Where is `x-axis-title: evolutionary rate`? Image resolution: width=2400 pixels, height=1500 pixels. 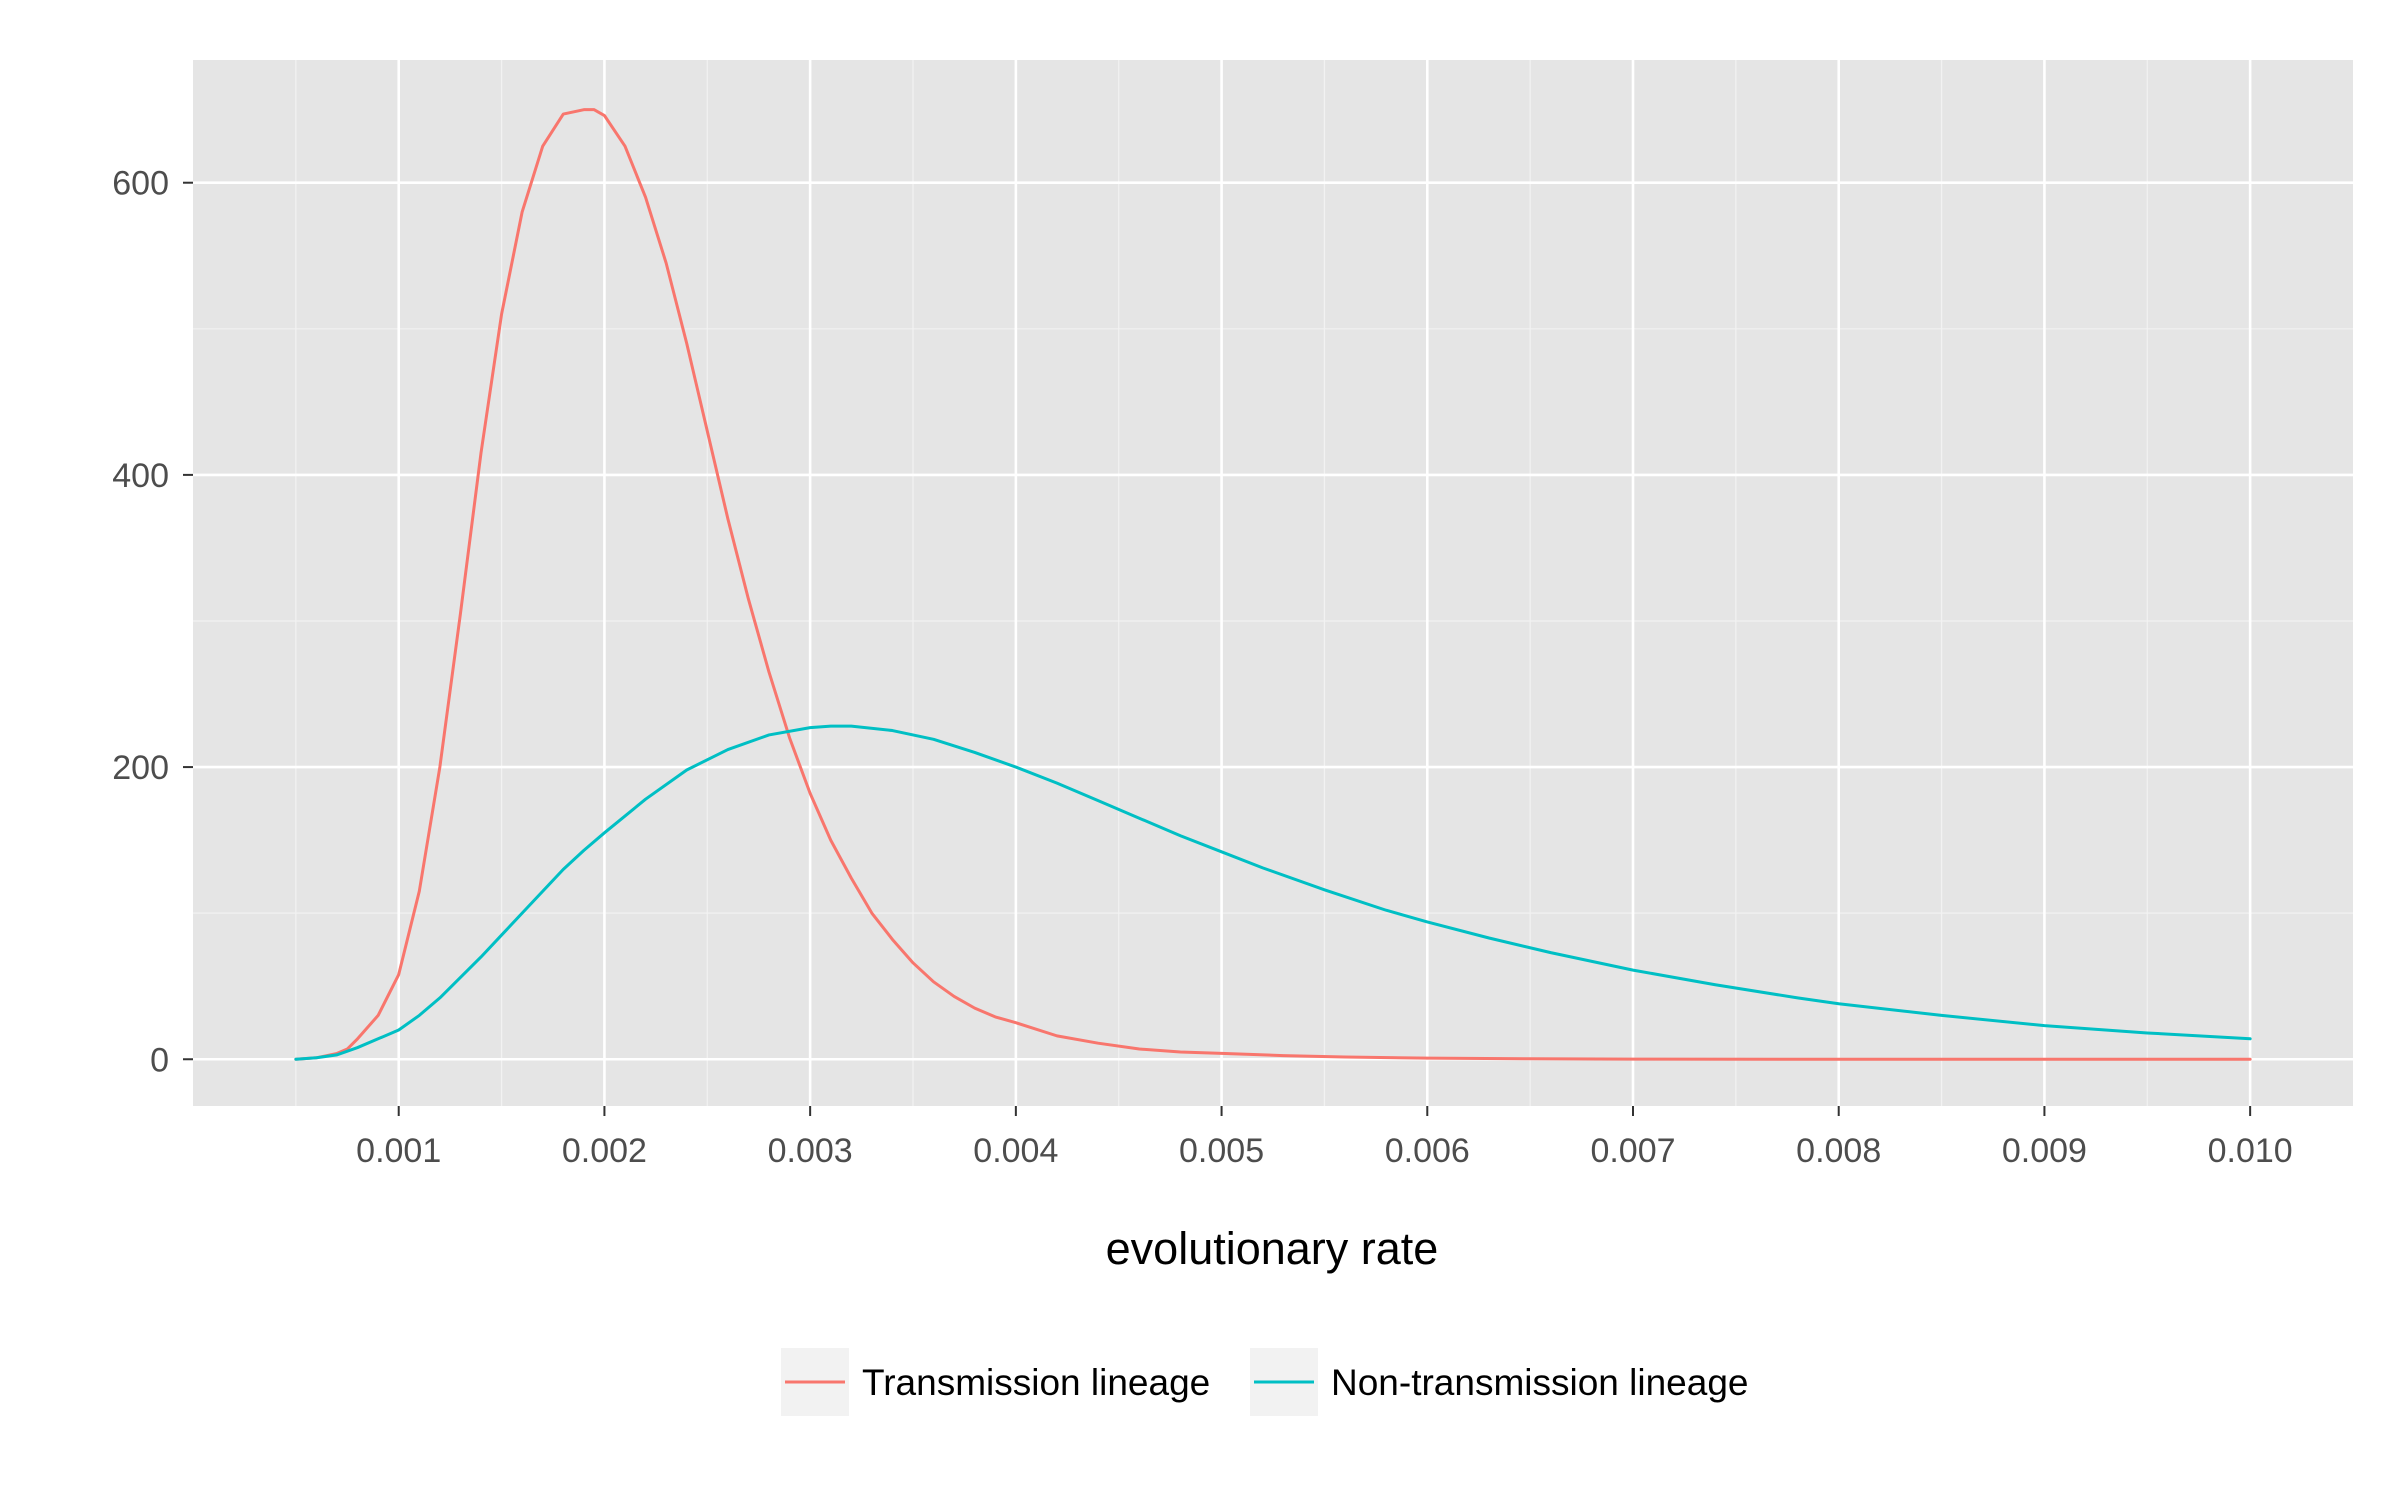 x-axis-title: evolutionary rate is located at coordinates (1272, 1248).